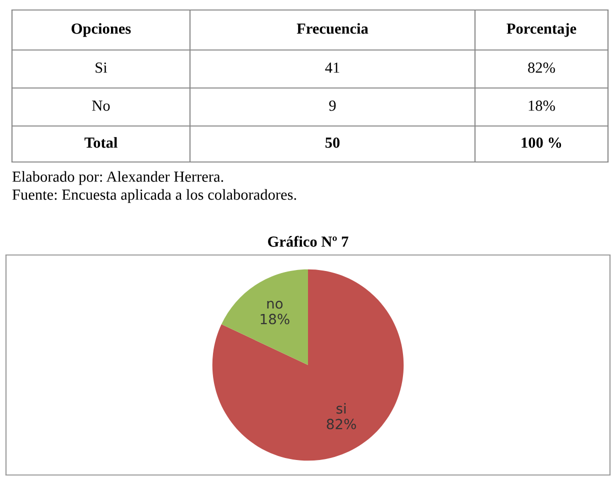 This screenshot has height=480, width=616. Describe the element at coordinates (341, 424) in the screenshot. I see `data-label: 82%` at that location.